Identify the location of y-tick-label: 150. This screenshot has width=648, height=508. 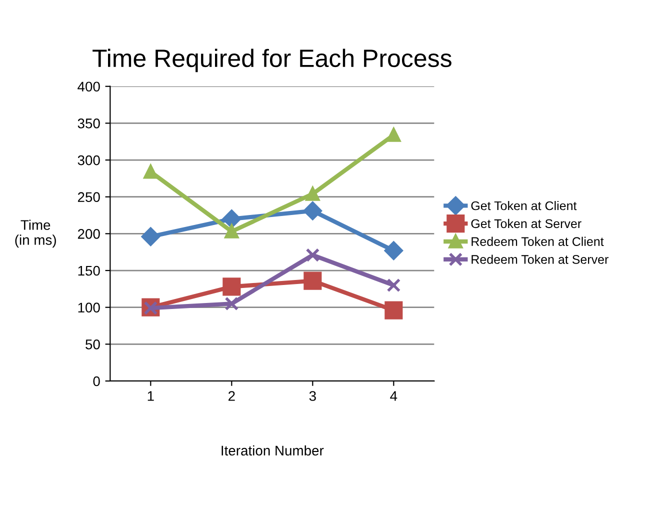
(89, 271).